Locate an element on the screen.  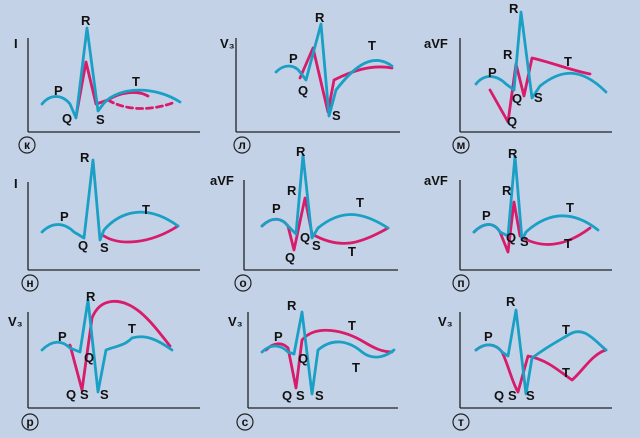
panel-letter: т is located at coordinates (461, 422).